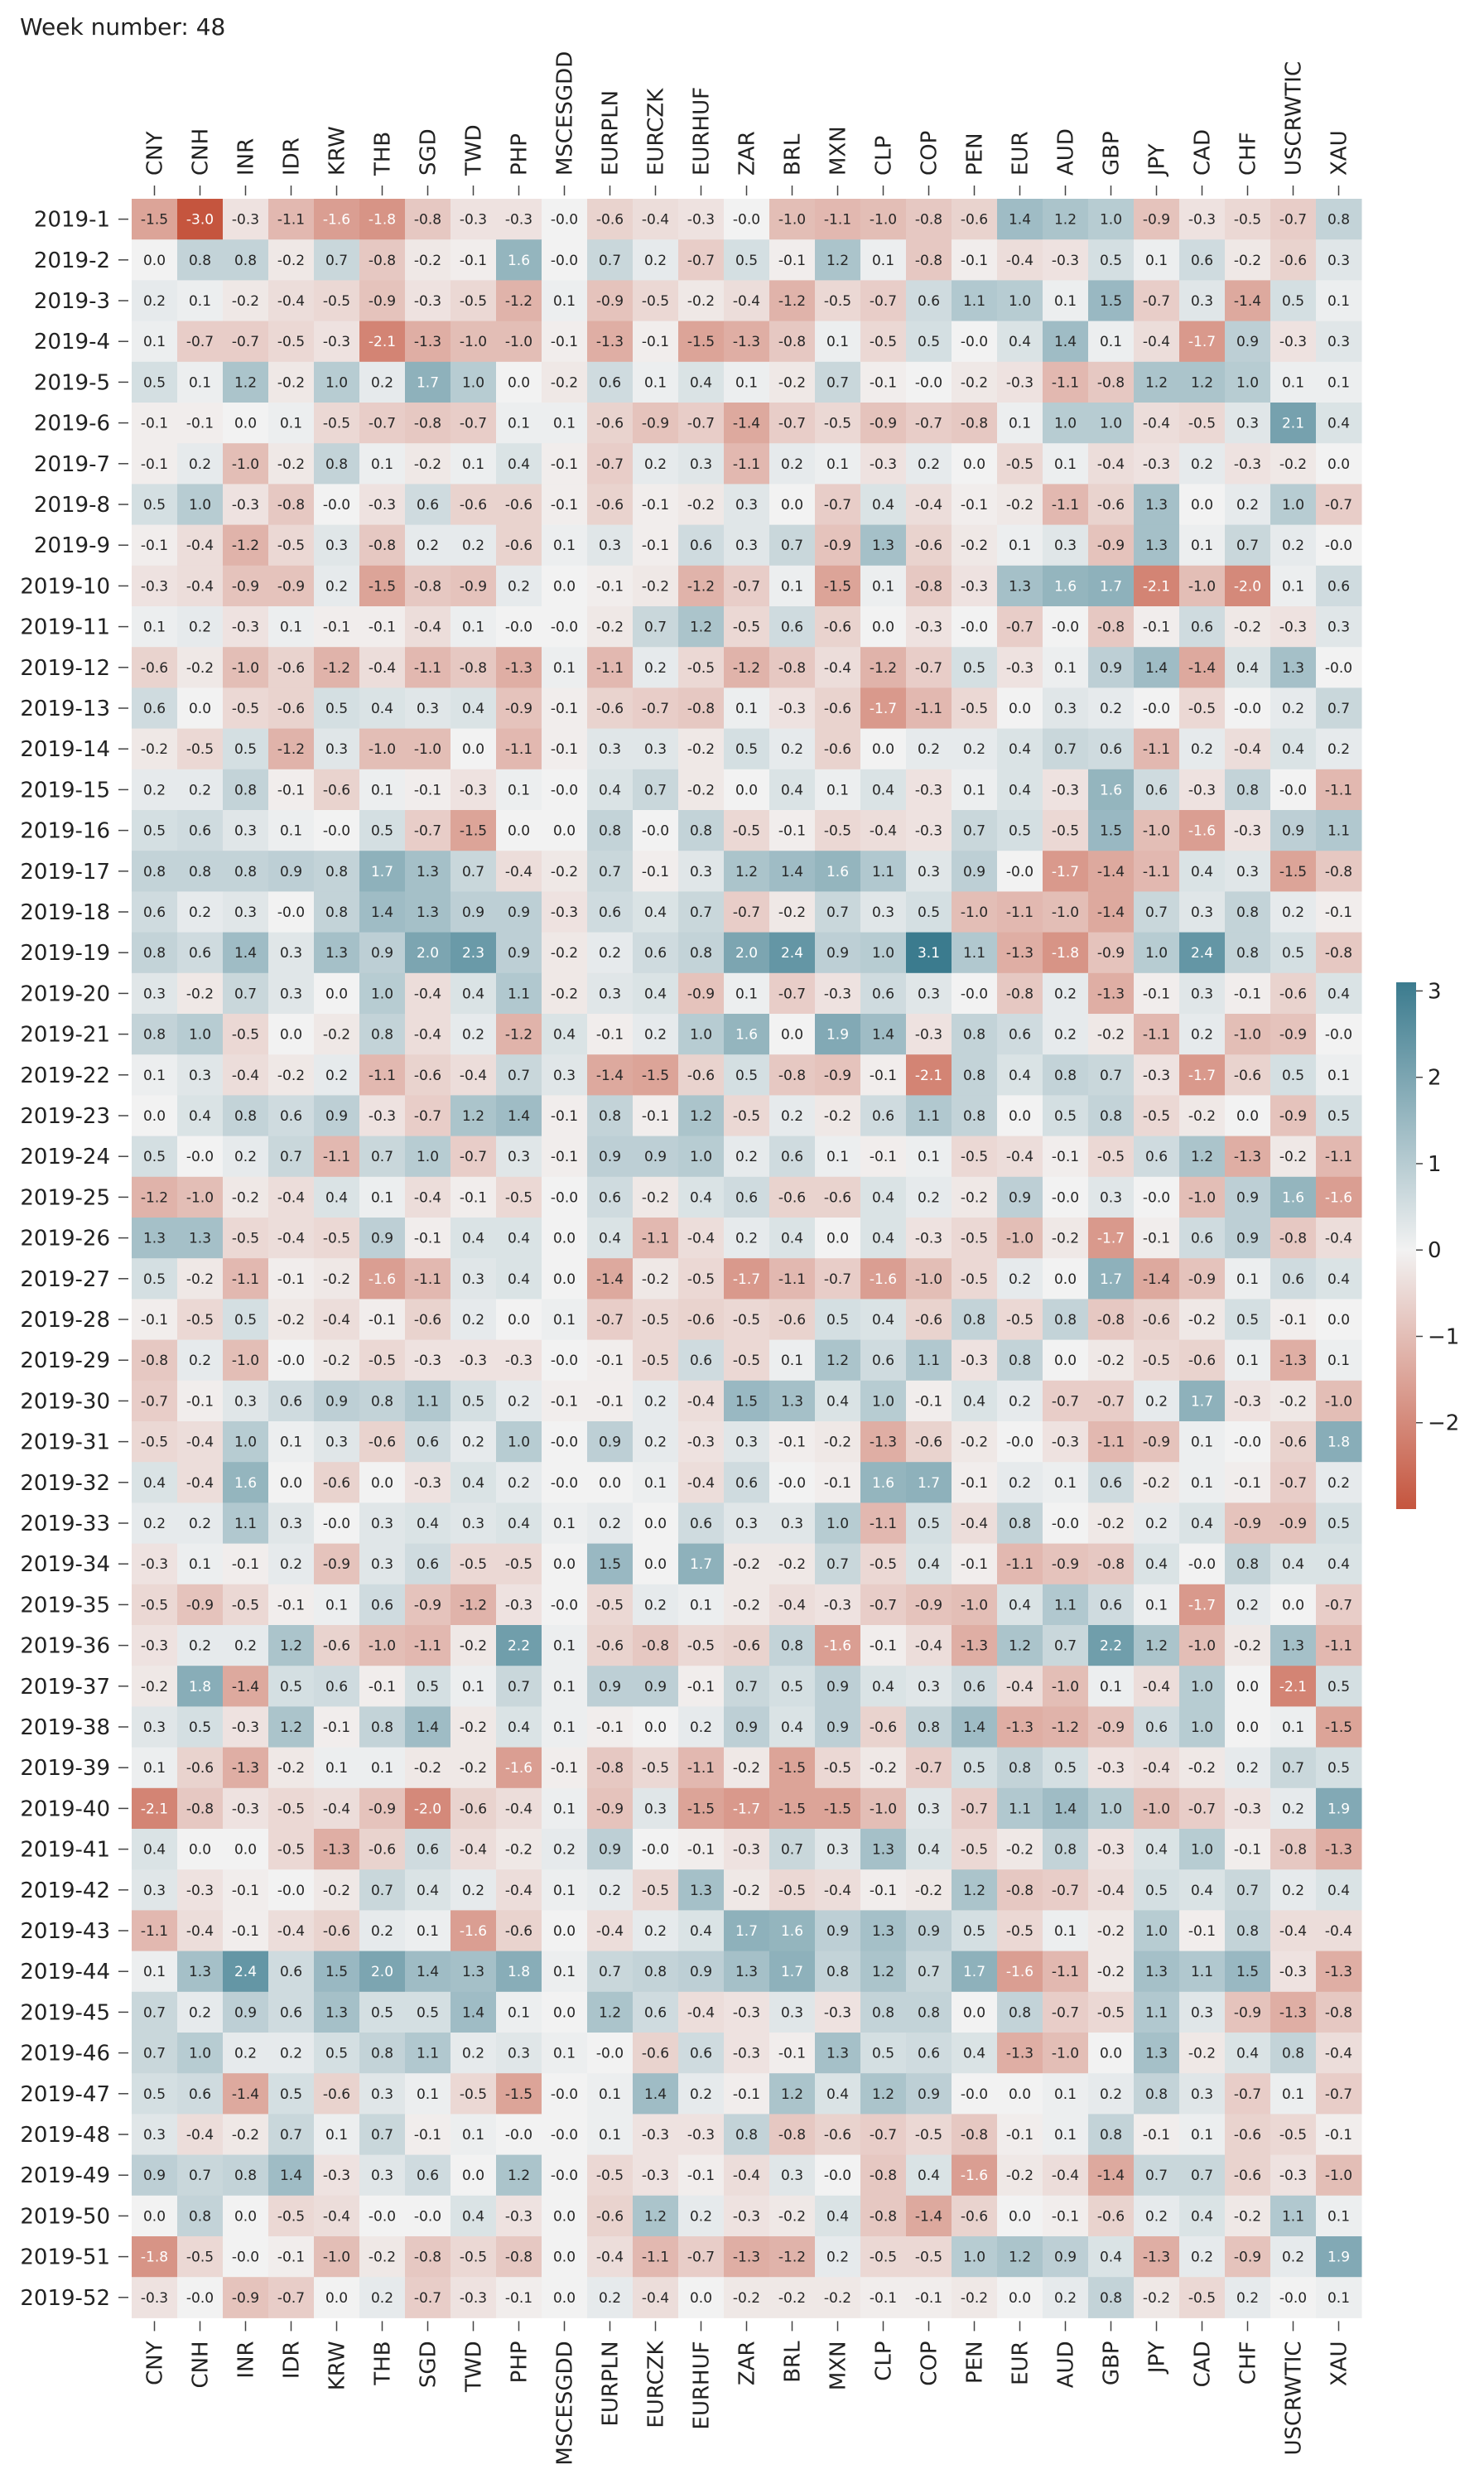  I want to click on cell-value-label: -2.1, so click(928, 1076).